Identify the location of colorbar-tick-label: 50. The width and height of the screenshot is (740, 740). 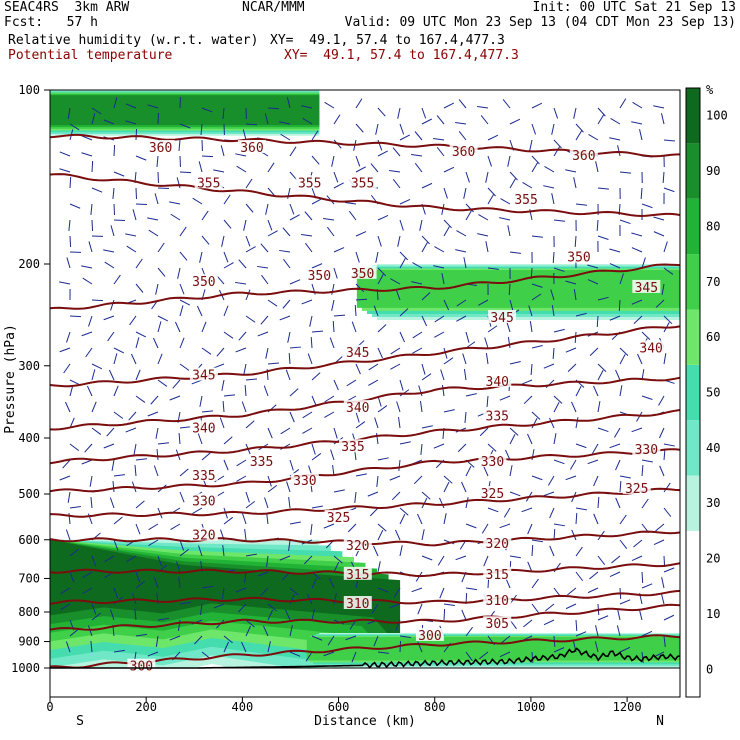
(713, 393).